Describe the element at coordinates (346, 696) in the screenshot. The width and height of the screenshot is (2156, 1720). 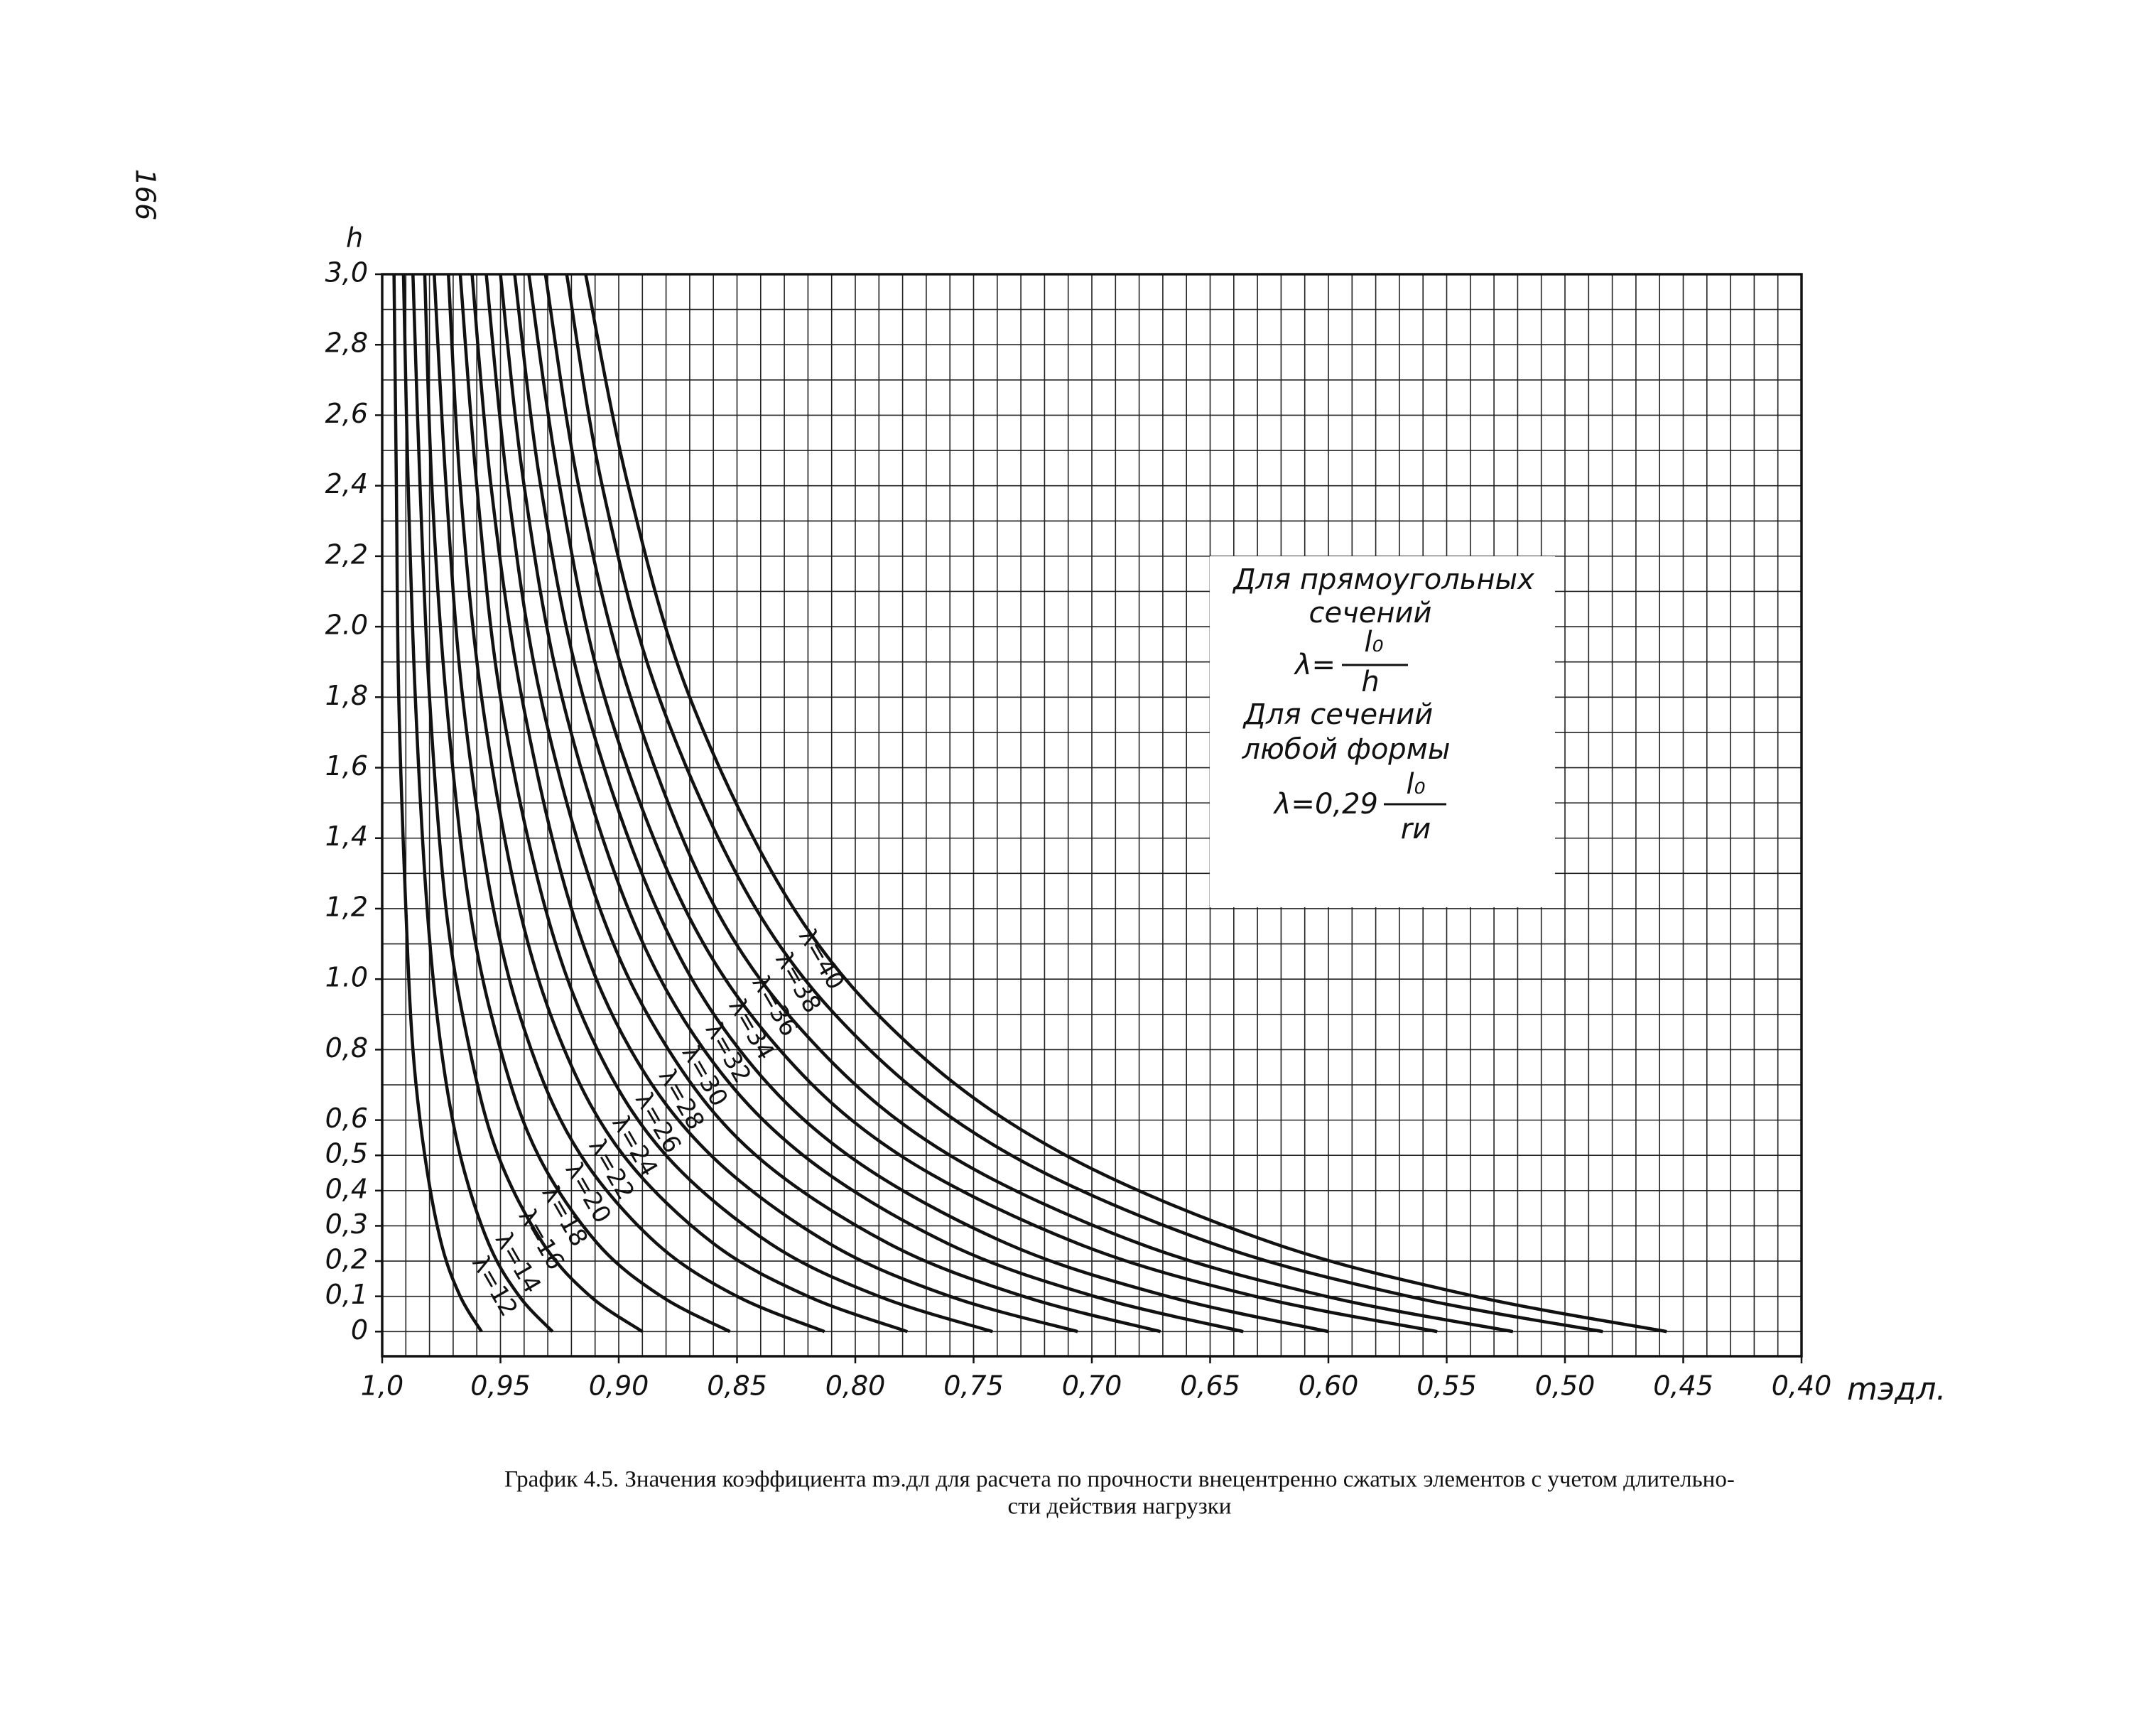
I see `y-tick-label: 1,8` at that location.